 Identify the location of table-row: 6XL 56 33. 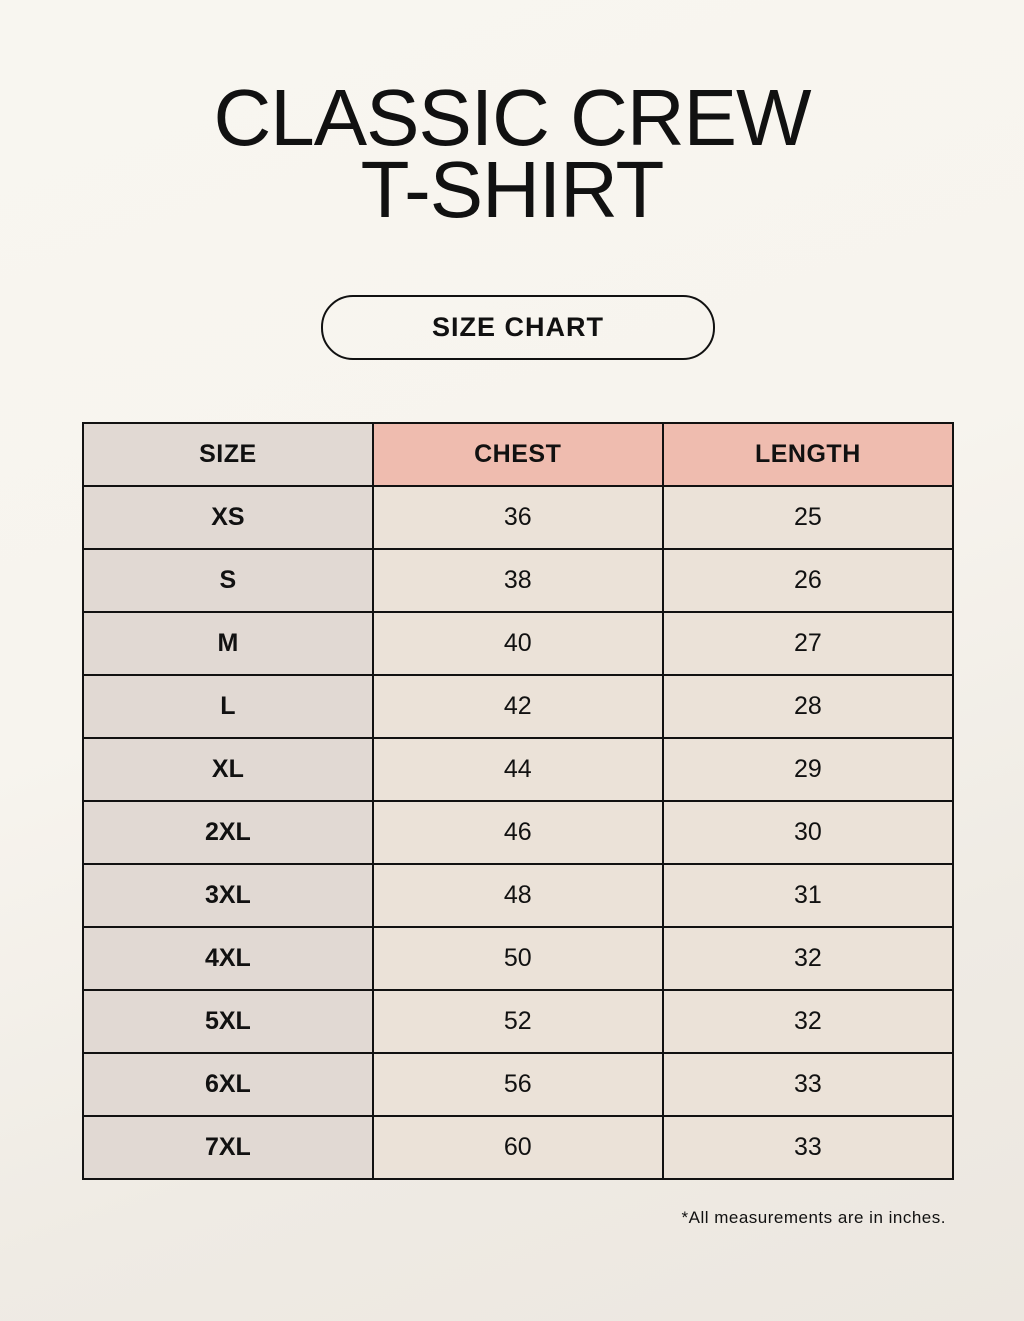
(518, 1084).